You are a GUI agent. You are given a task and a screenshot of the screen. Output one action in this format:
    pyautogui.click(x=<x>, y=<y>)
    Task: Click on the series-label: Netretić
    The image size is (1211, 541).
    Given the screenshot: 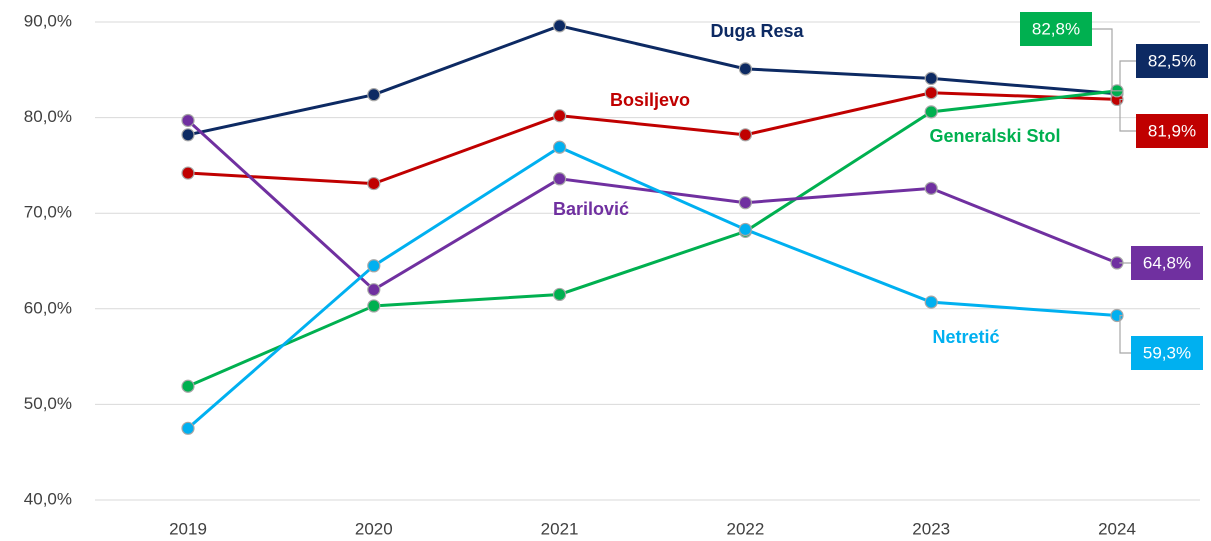 What is the action you would take?
    pyautogui.click(x=965, y=337)
    